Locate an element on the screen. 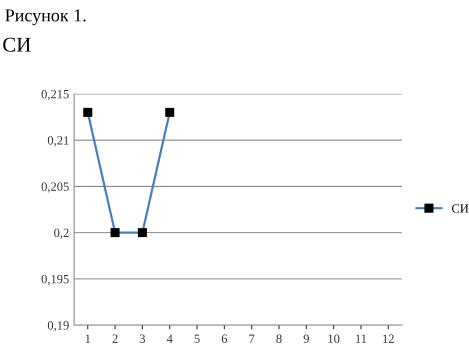 The width and height of the screenshot is (469, 353). x-tick-label: 6 is located at coordinates (225, 338).